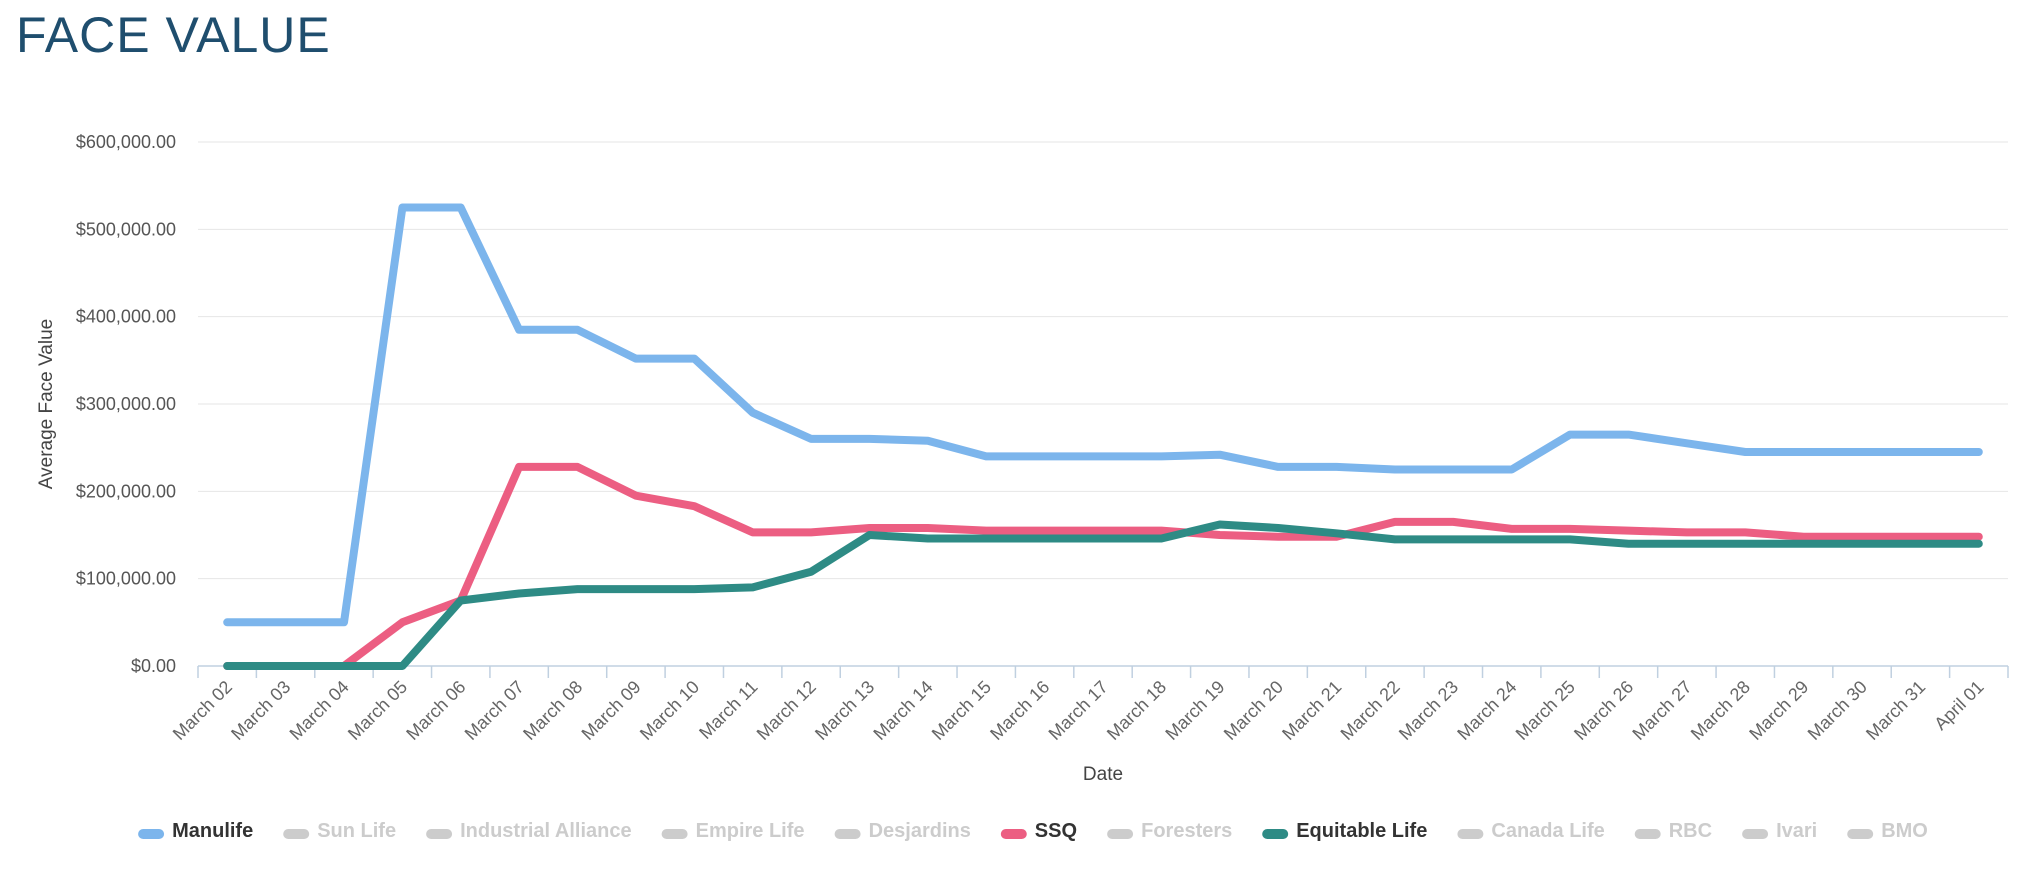 The height and width of the screenshot is (874, 2032). I want to click on x-tick-label: March 20, so click(1253, 710).